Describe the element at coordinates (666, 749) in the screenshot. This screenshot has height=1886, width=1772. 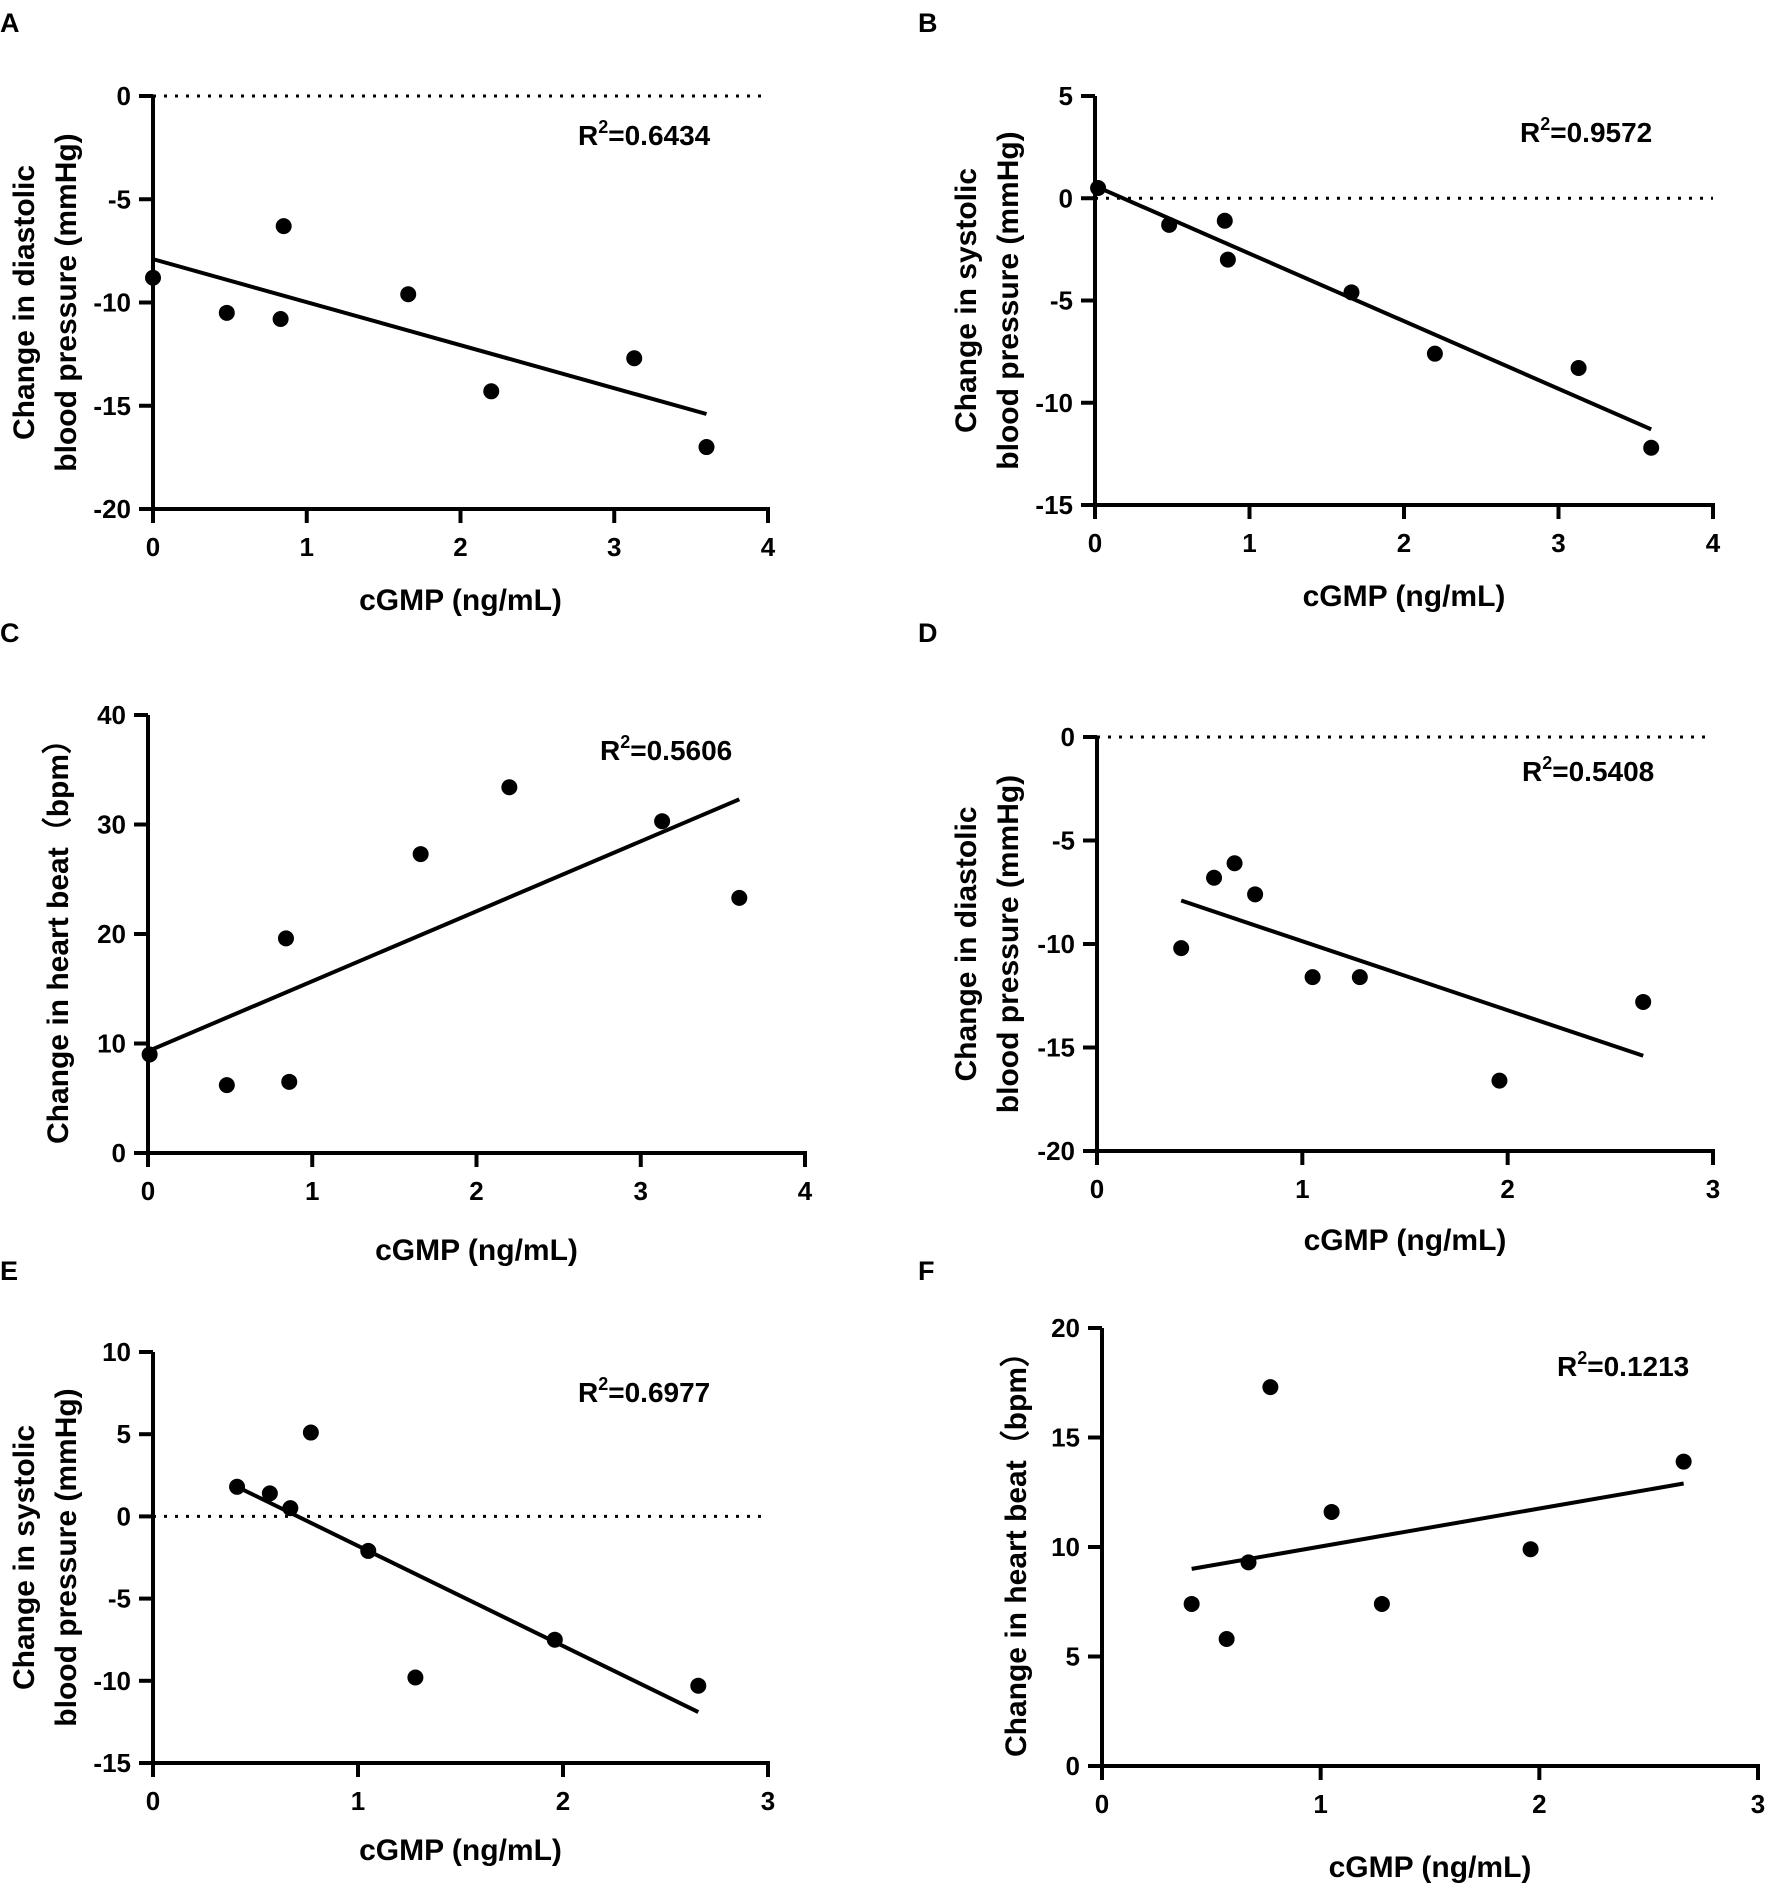
I see `r-squared-label: R2=0.5606` at that location.